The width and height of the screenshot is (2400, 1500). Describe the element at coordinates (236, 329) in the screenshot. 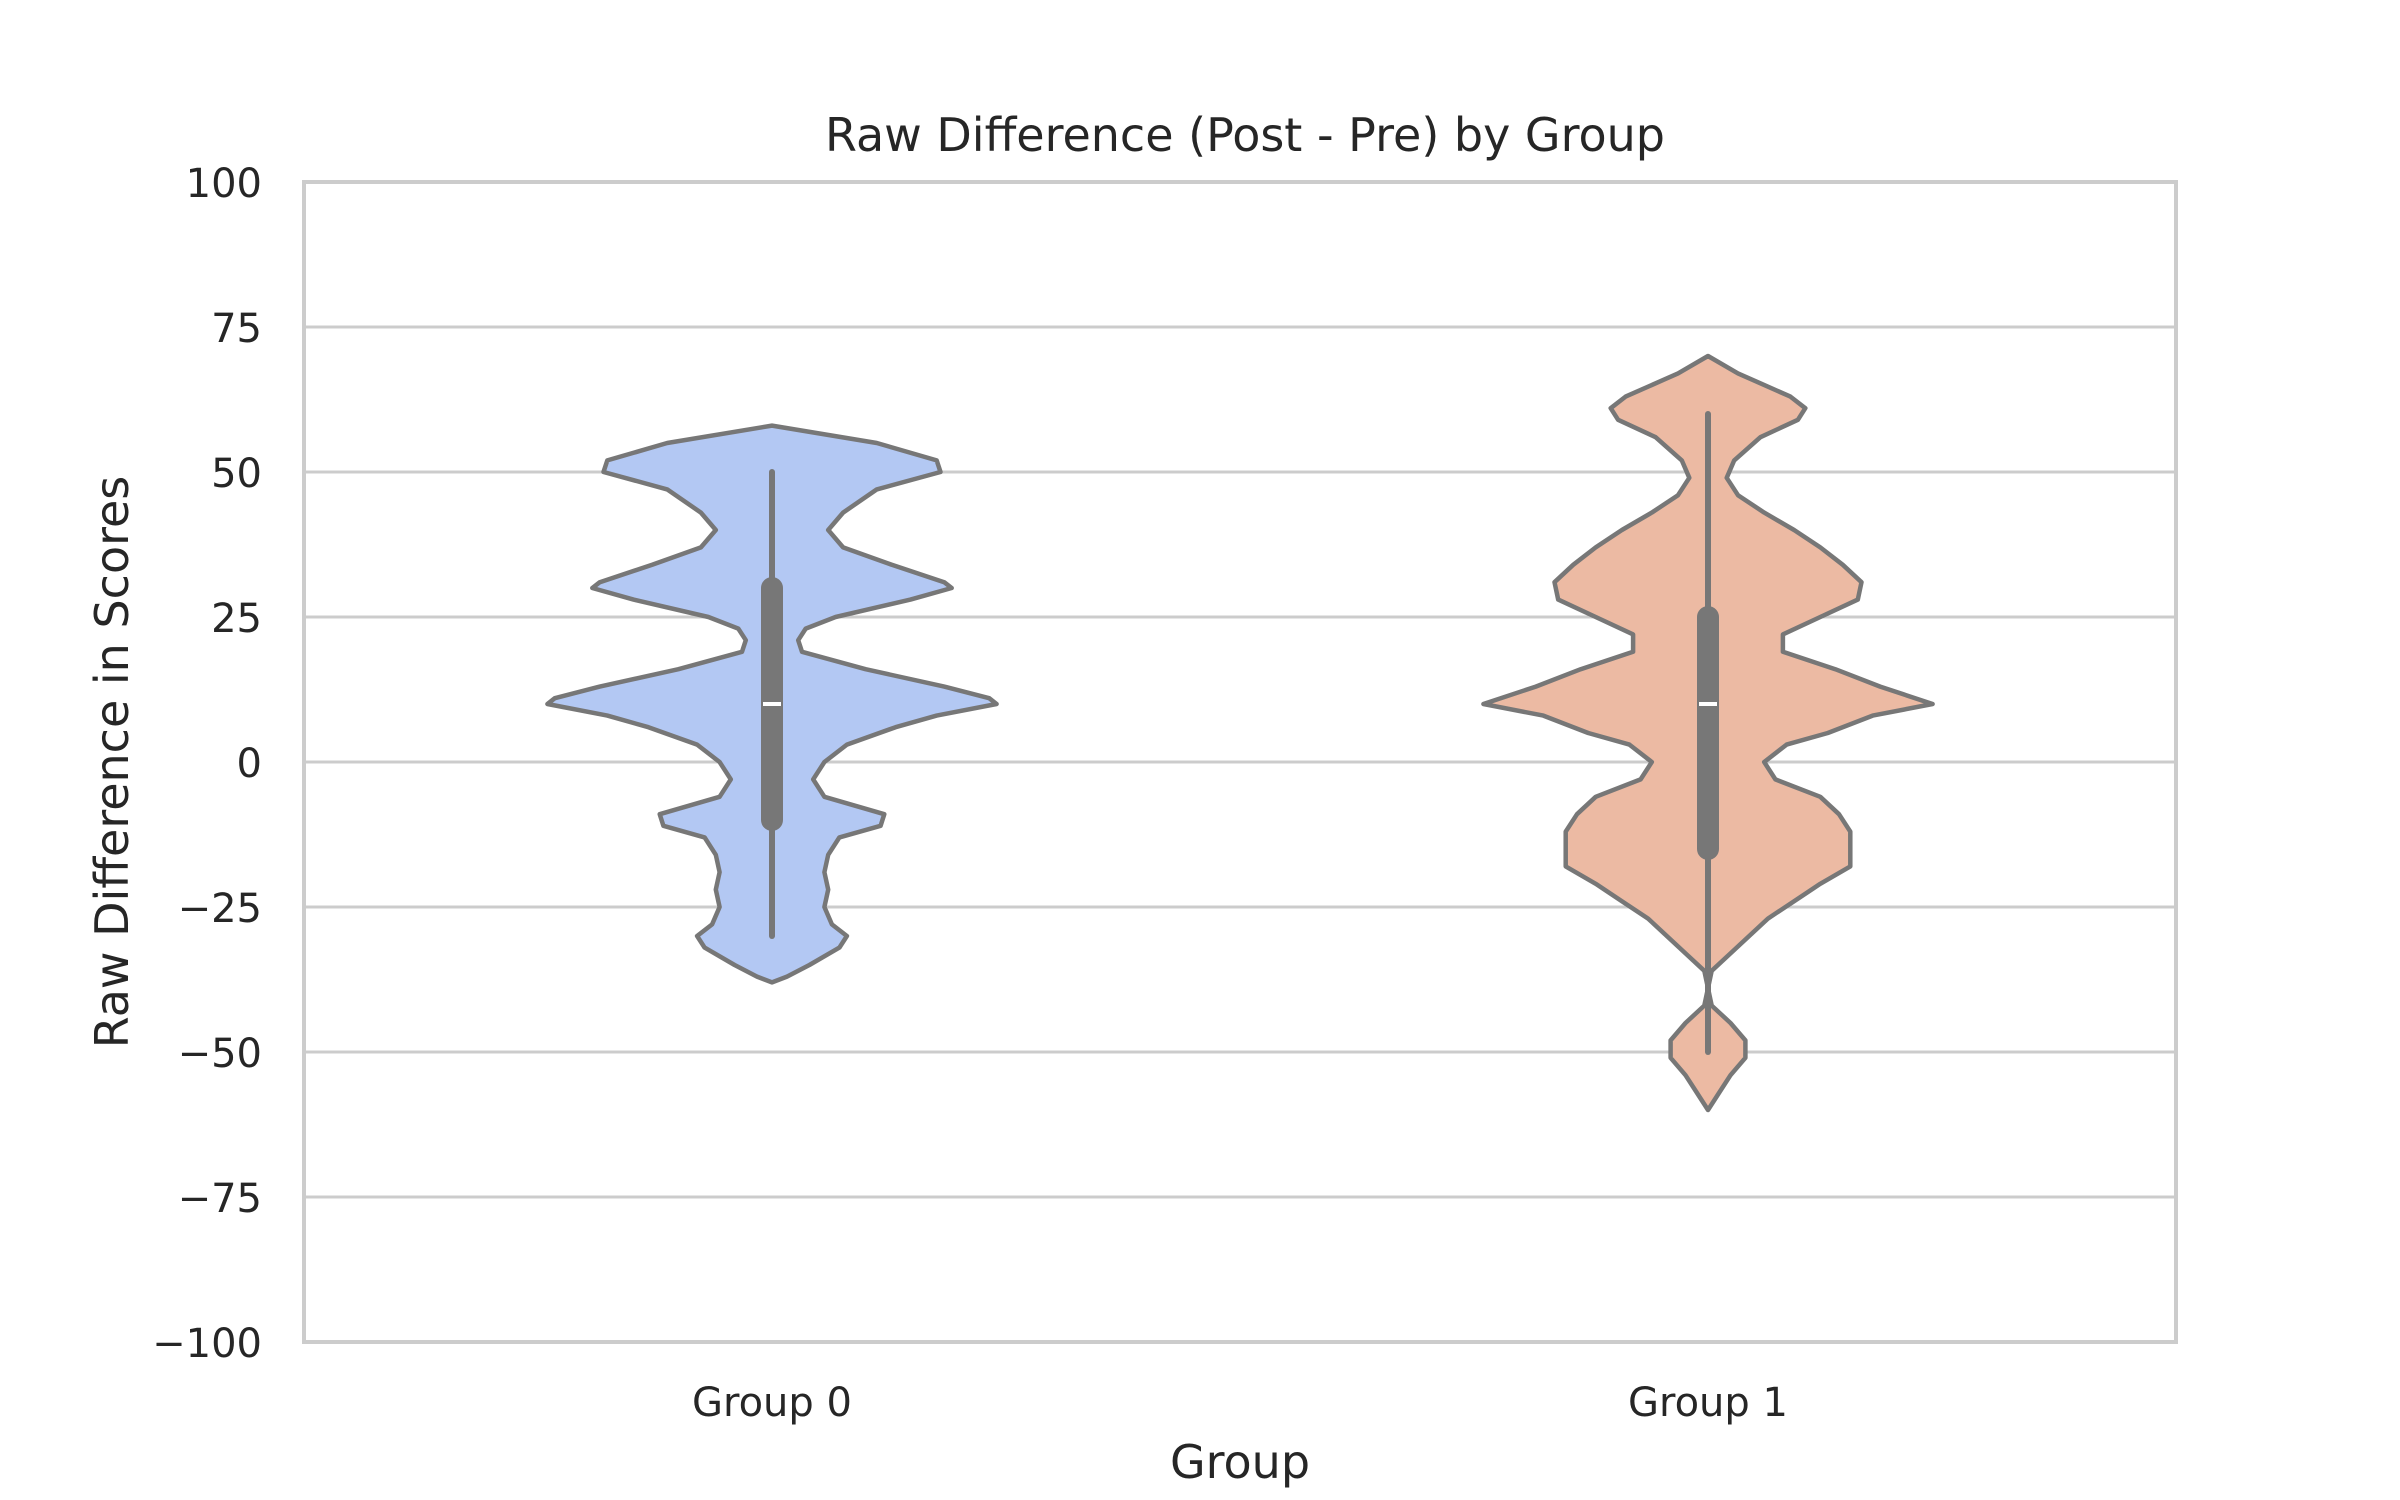

I see `y-tick-label: 75` at that location.